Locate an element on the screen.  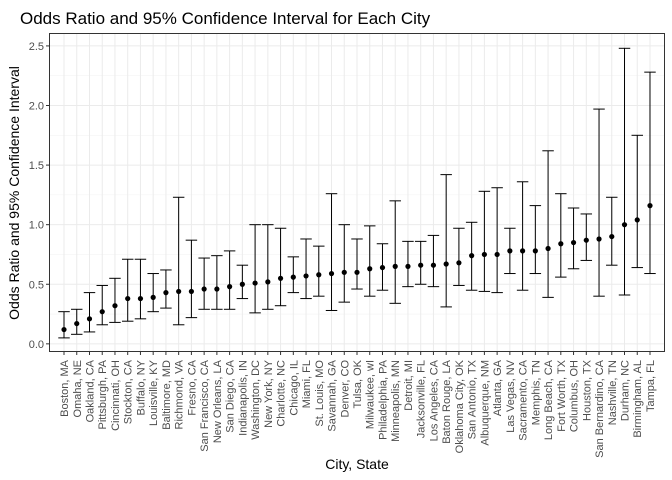
x-tick-label: Savannah, GA is located at coordinates (333, 395).